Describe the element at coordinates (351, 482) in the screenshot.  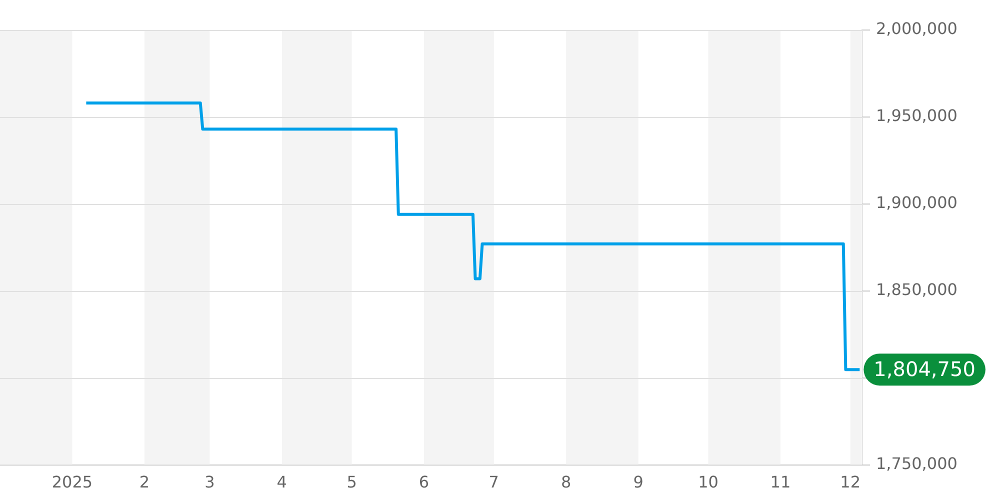
I see `x-tick-label: 5` at that location.